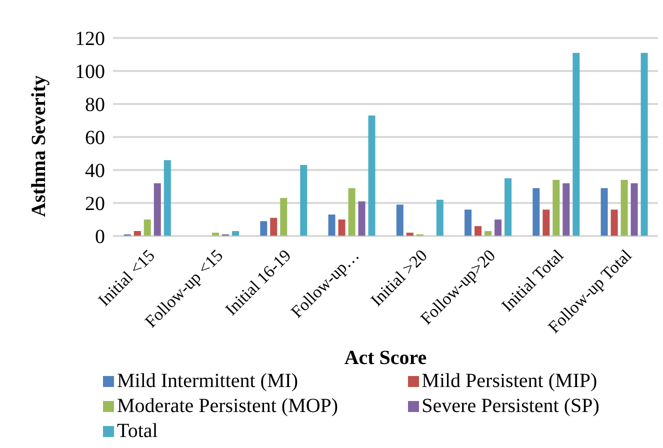 The height and width of the screenshot is (448, 663). What do you see at coordinates (95, 171) in the screenshot?
I see `y-tick-label: 40` at bounding box center [95, 171].